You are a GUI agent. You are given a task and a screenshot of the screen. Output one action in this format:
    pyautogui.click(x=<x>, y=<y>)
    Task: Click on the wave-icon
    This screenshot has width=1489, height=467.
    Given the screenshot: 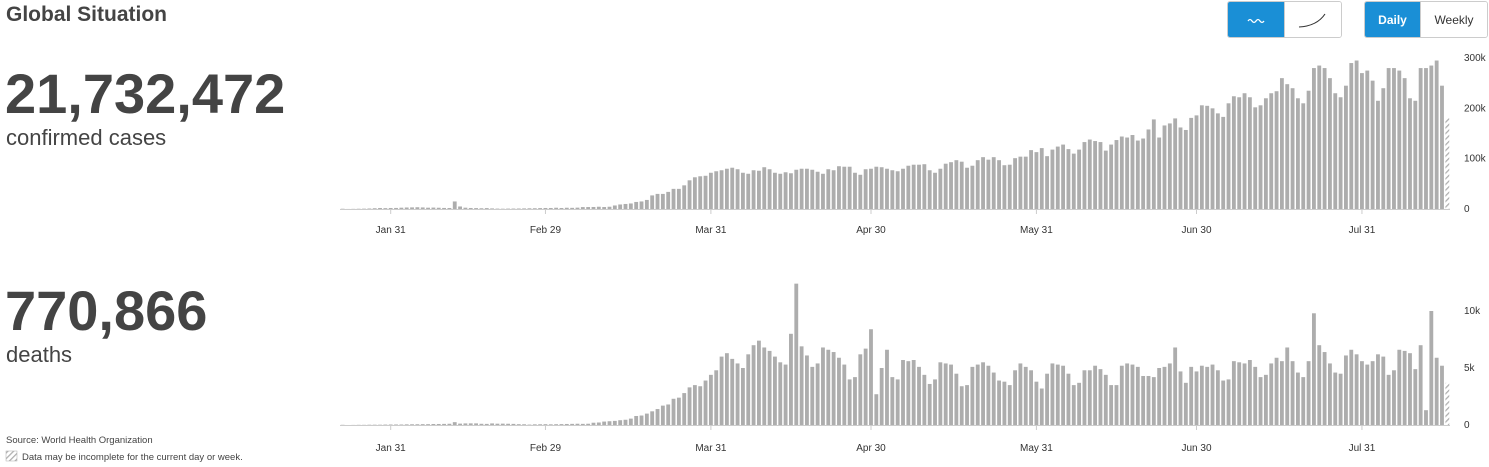 What is the action you would take?
    pyautogui.click(x=1256, y=20)
    